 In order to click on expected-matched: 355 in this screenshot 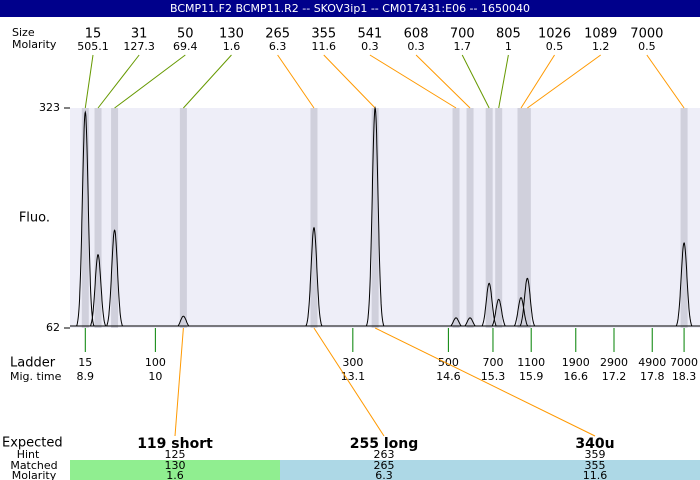, I will do `click(595, 465)`.